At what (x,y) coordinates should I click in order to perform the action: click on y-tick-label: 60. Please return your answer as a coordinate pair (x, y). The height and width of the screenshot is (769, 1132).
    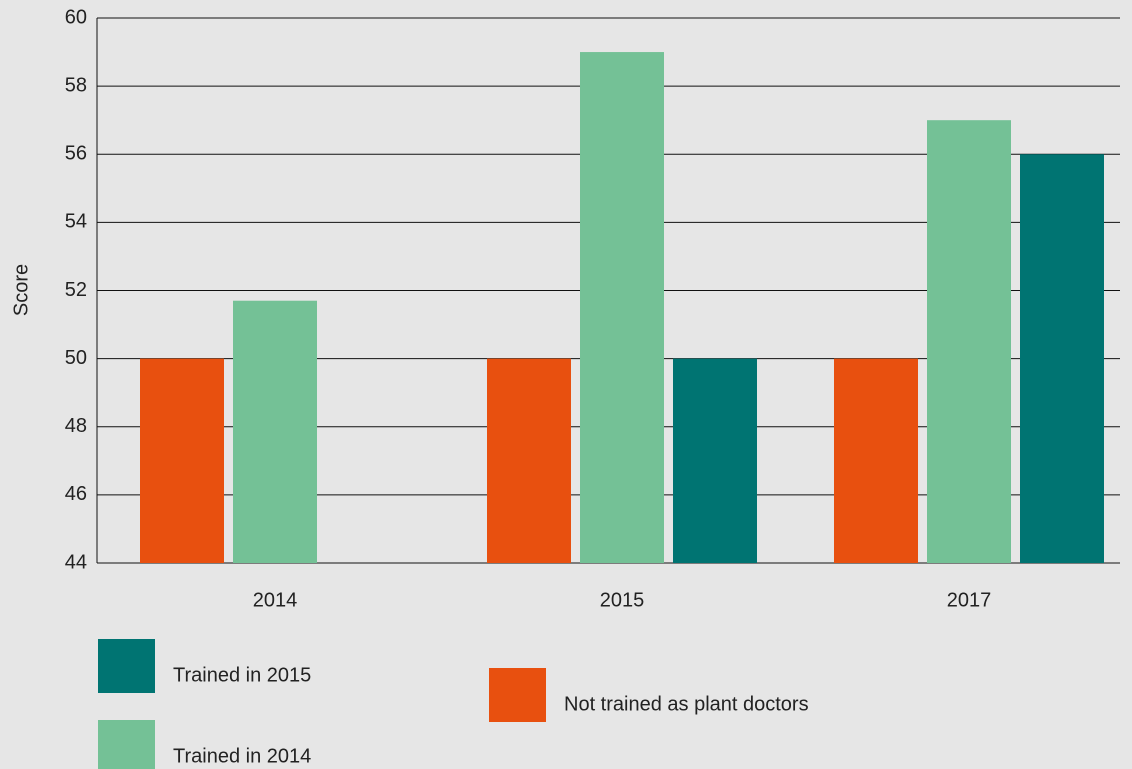
    Looking at the image, I should click on (76, 17).